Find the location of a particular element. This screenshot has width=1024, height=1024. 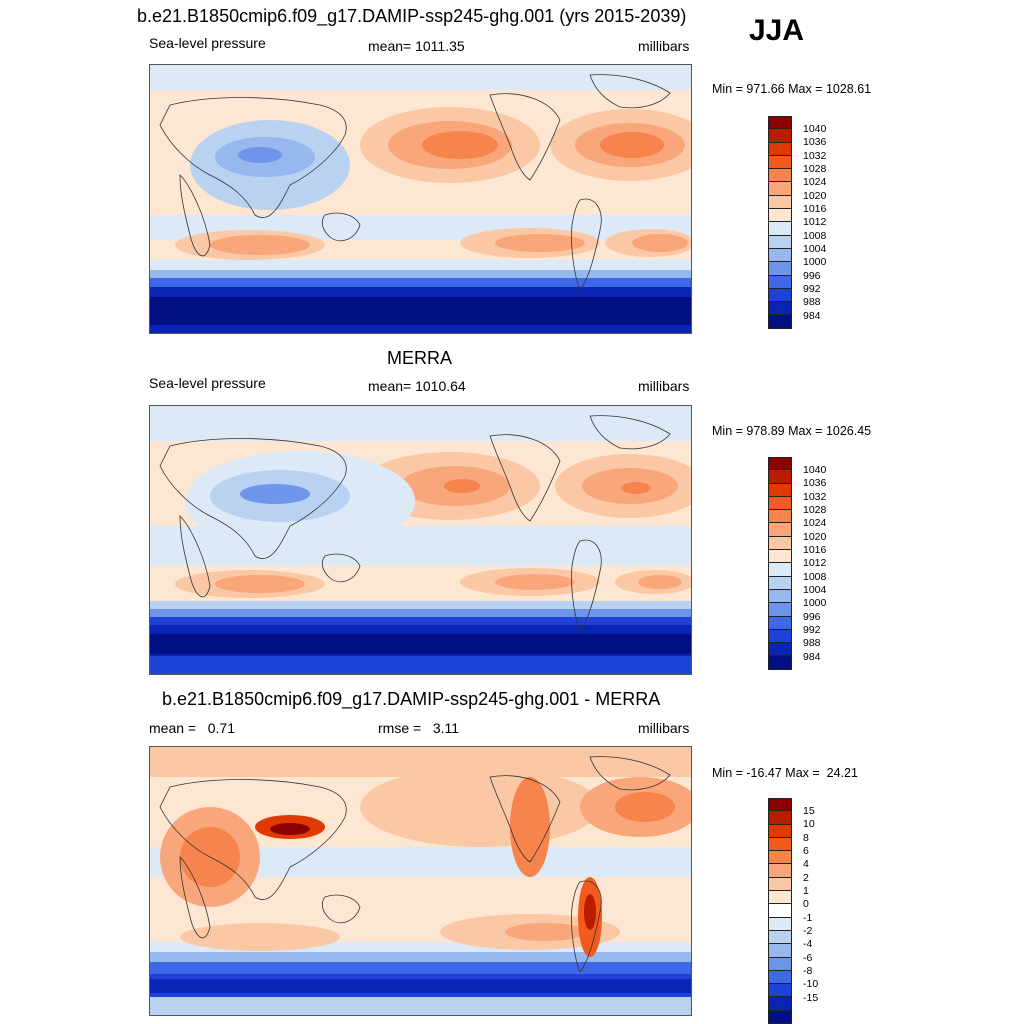

panel-2-variable-label: Sea-level pressure is located at coordinates (207, 383).